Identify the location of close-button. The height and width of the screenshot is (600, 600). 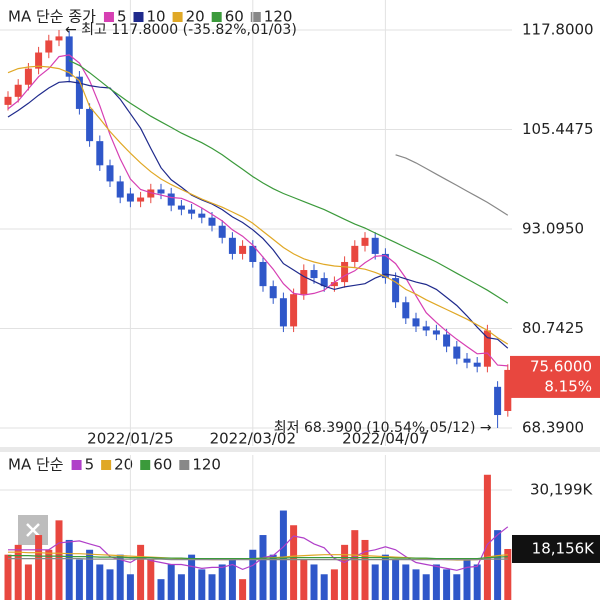
(33, 530).